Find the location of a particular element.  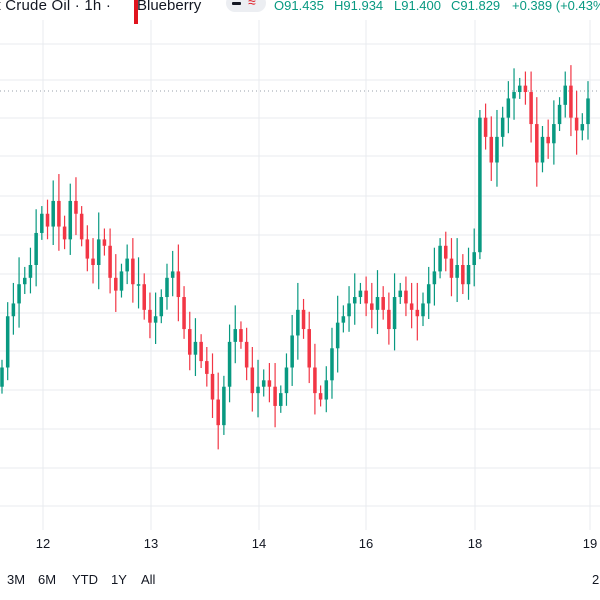

ohlc-low: L91.400 is located at coordinates (417, 6).